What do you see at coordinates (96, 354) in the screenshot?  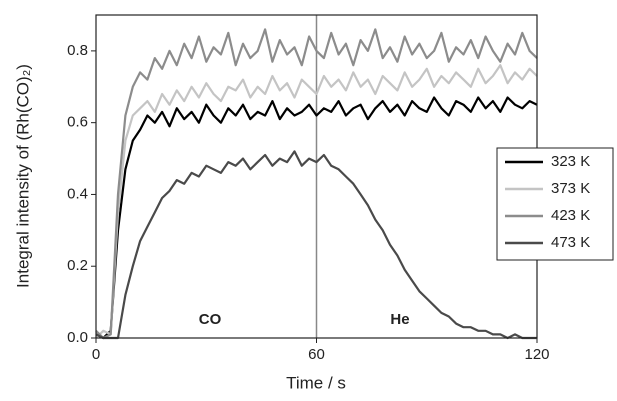 I see `x-tick-label: 0` at bounding box center [96, 354].